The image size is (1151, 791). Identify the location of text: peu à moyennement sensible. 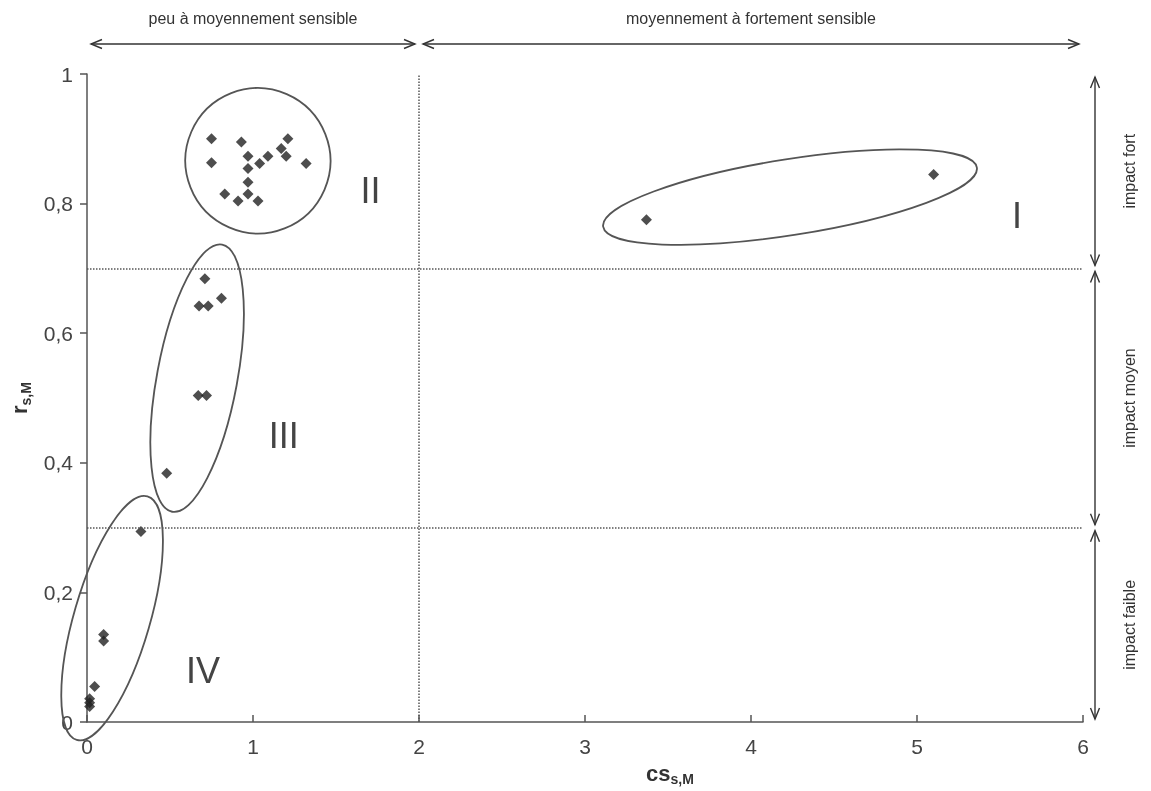
(253, 18).